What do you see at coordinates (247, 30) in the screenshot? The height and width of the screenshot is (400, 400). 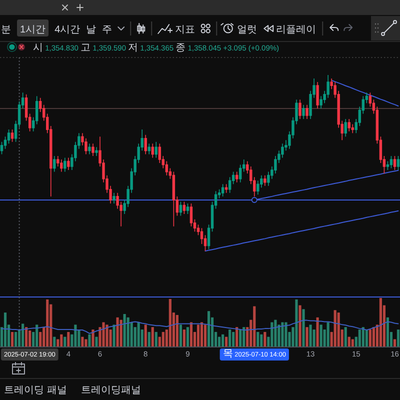 I see `text: 얼럿` at bounding box center [247, 30].